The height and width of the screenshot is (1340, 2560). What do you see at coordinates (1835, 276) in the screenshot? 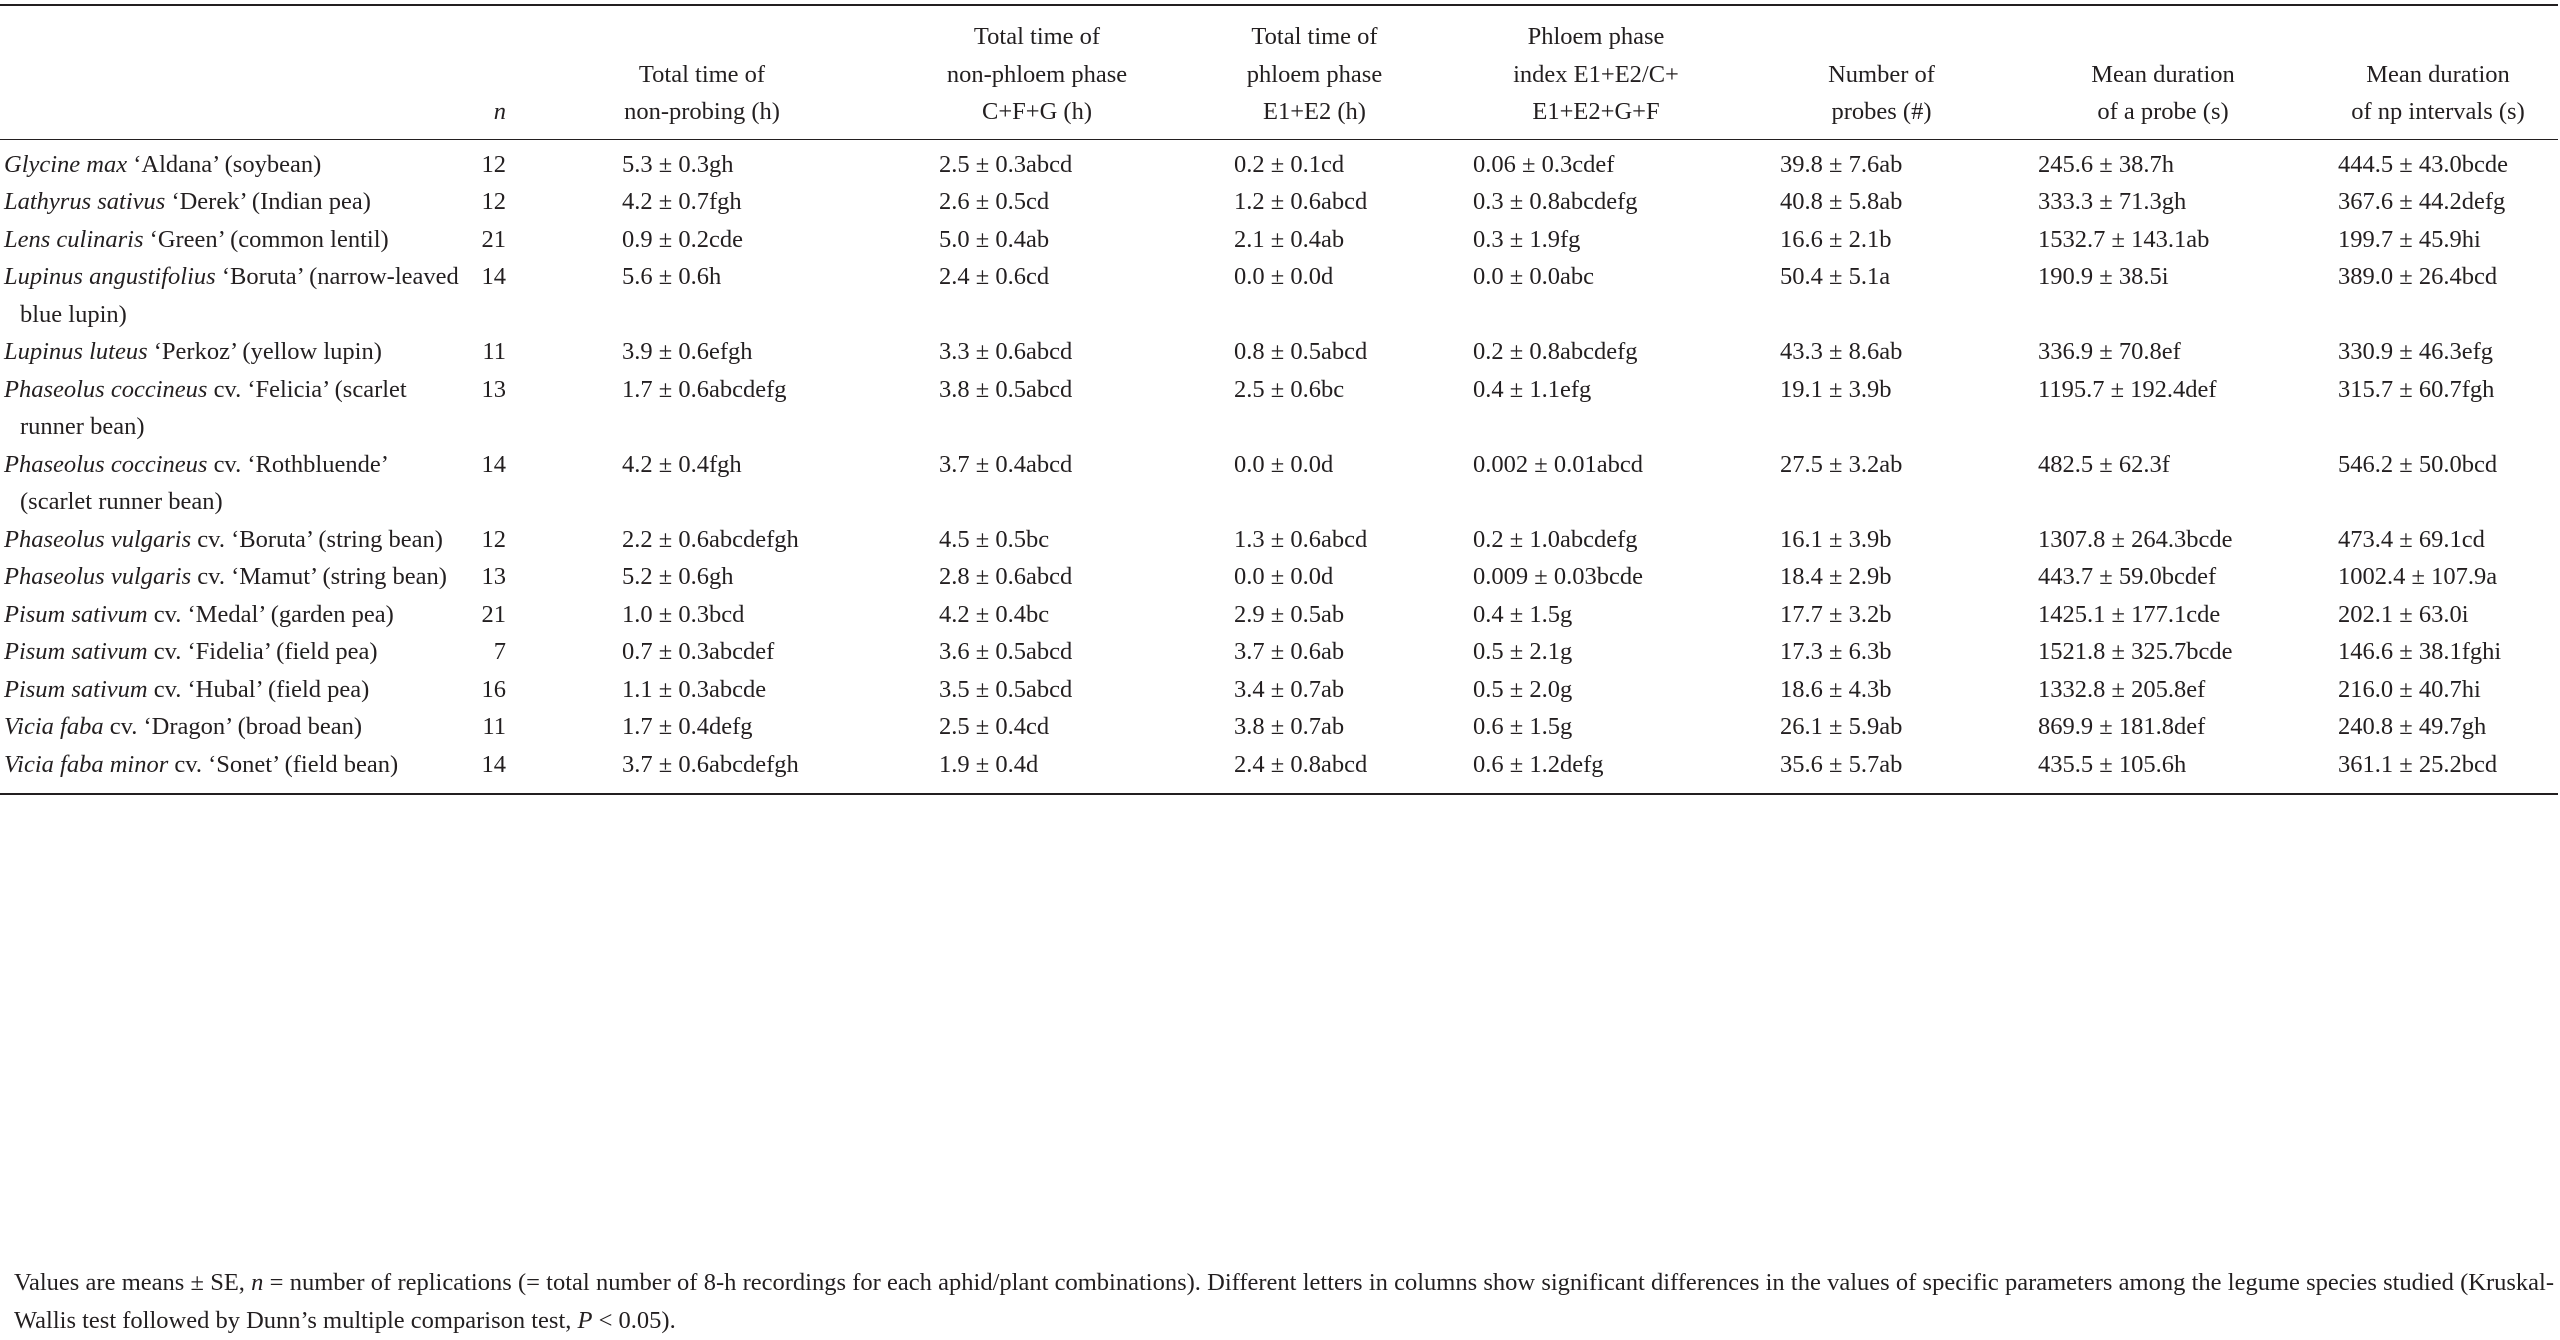
I see `value-cell: 50.4 ± 5.1a` at bounding box center [1835, 276].